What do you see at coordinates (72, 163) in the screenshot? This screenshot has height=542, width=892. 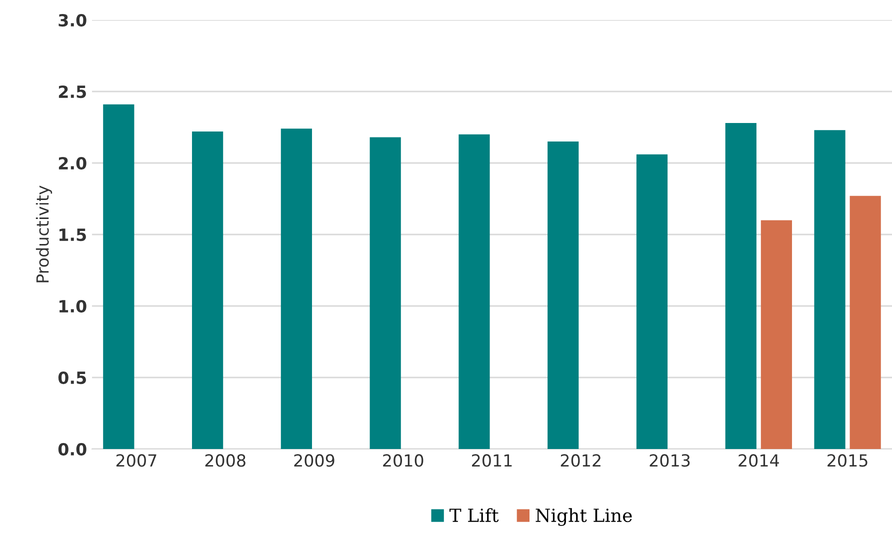 I see `y-tick-label: 2.0` at bounding box center [72, 163].